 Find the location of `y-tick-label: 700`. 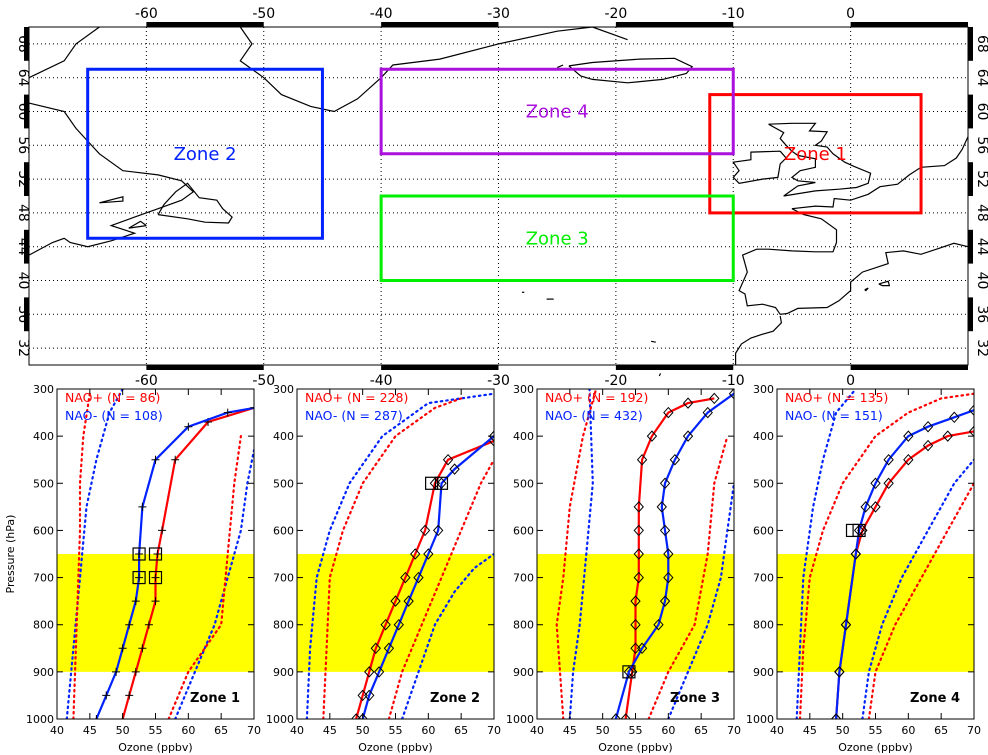

y-tick-label: 700 is located at coordinates (43, 578).